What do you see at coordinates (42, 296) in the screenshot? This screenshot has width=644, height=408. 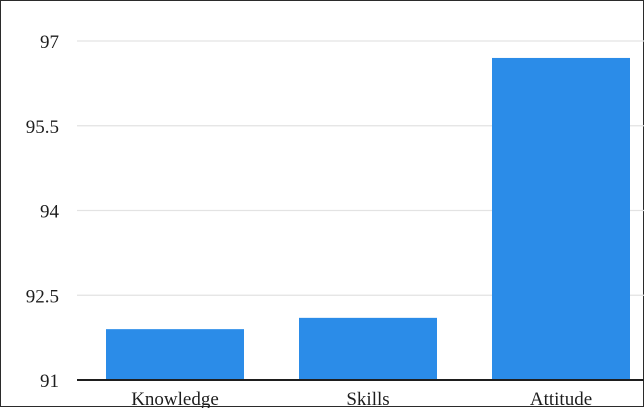 I see `y-tick-label: 92.5` at bounding box center [42, 296].